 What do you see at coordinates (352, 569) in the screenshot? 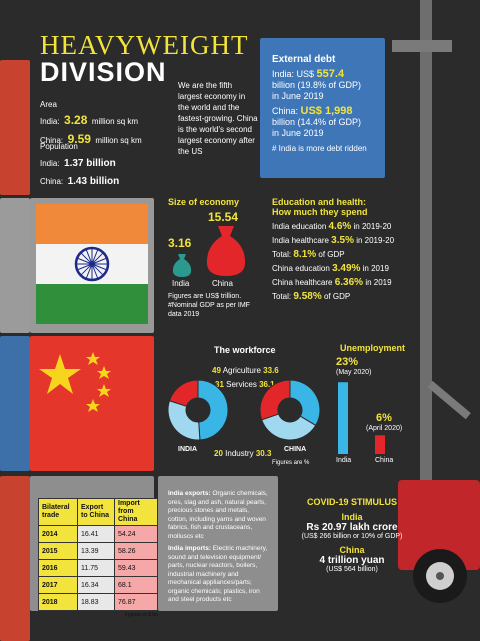
I see `stimulus-china-sub: (US$ 564 billion)` at bounding box center [352, 569].